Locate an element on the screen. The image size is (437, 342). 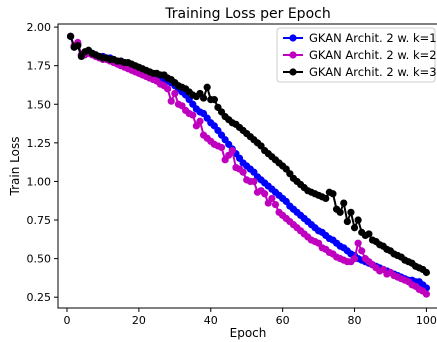
x-tick-label: 80 is located at coordinates (355, 320).